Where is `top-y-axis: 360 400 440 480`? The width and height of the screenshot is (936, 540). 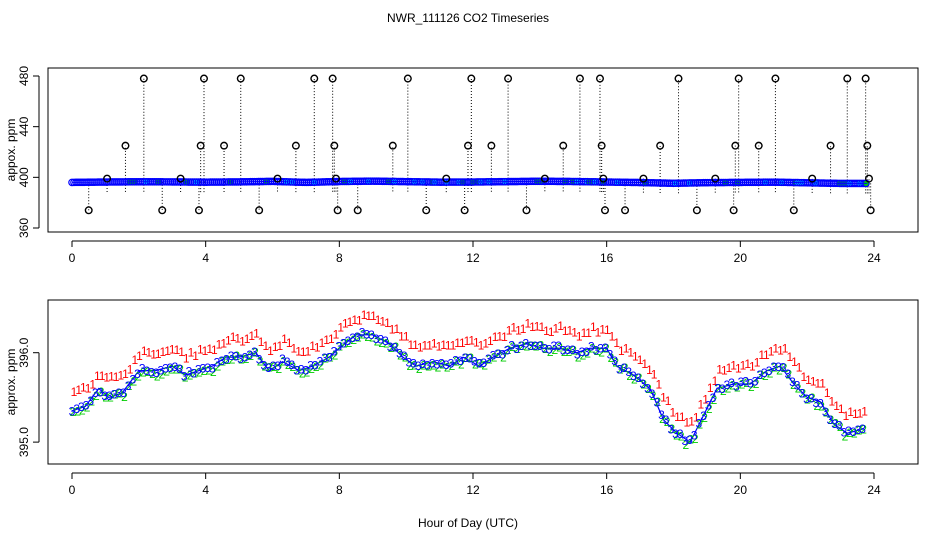
top-y-axis: 360 400 440 480 is located at coordinates (28, 152).